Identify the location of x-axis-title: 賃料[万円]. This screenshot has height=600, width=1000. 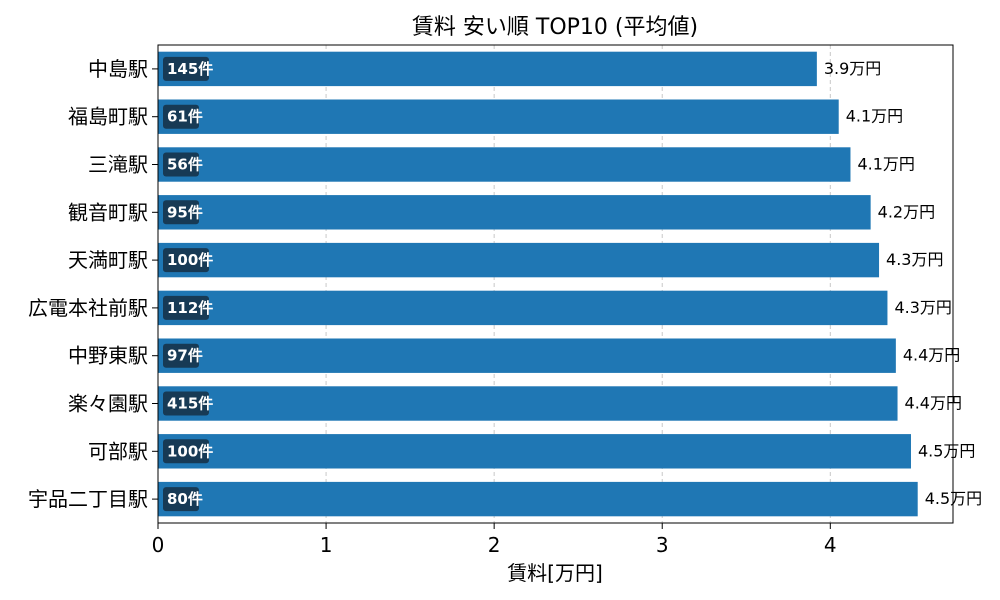
(555, 573).